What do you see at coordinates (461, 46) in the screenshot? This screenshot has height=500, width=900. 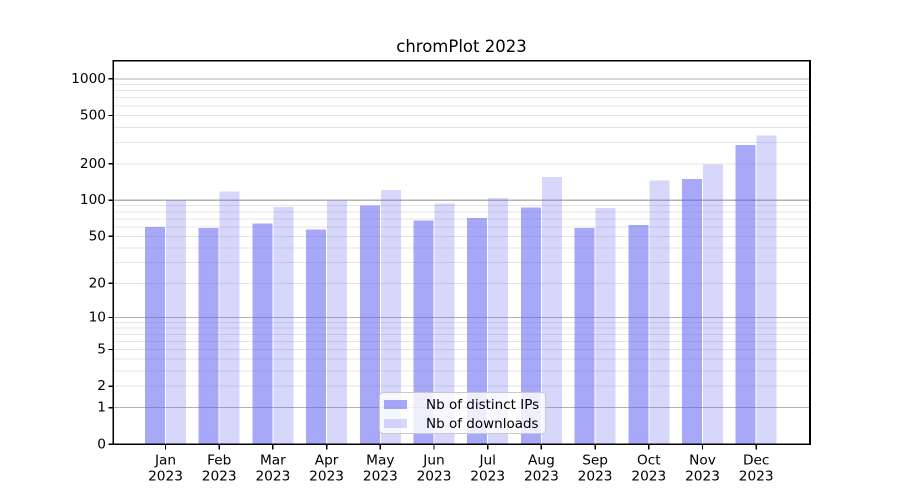 I see `chart-title: chromPlot 2023` at bounding box center [461, 46].